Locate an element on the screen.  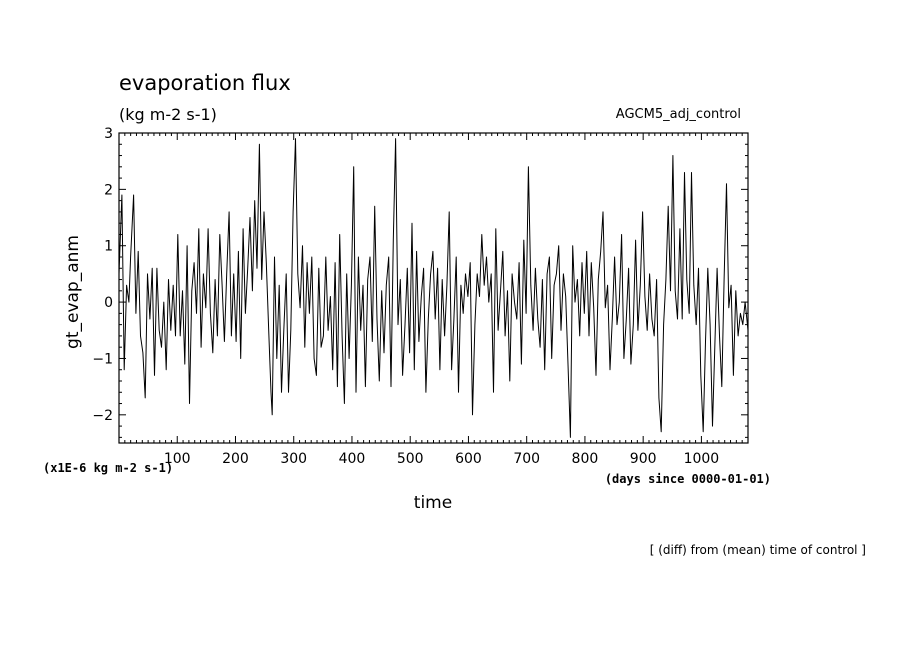
y-tick-label: 1 is located at coordinates (108, 247).